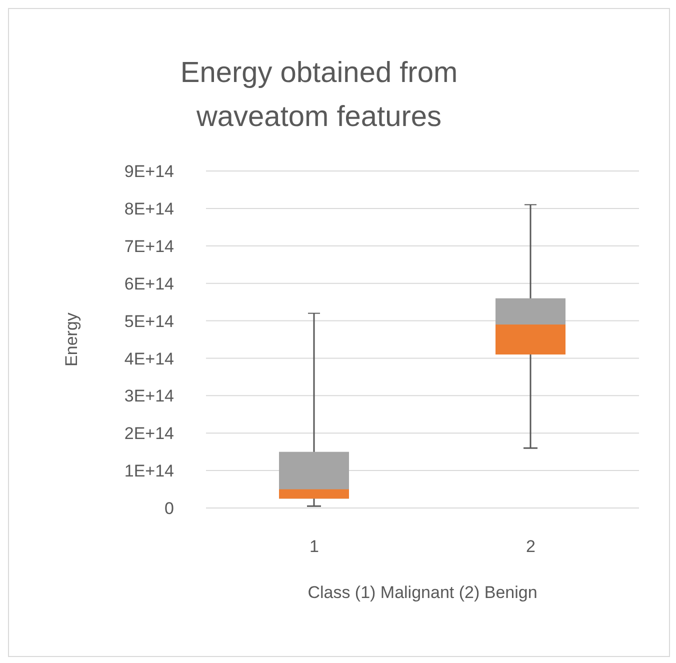 The image size is (676, 663). I want to click on x-axis-title: Class (1) Malignant (2) Benign, so click(423, 592).